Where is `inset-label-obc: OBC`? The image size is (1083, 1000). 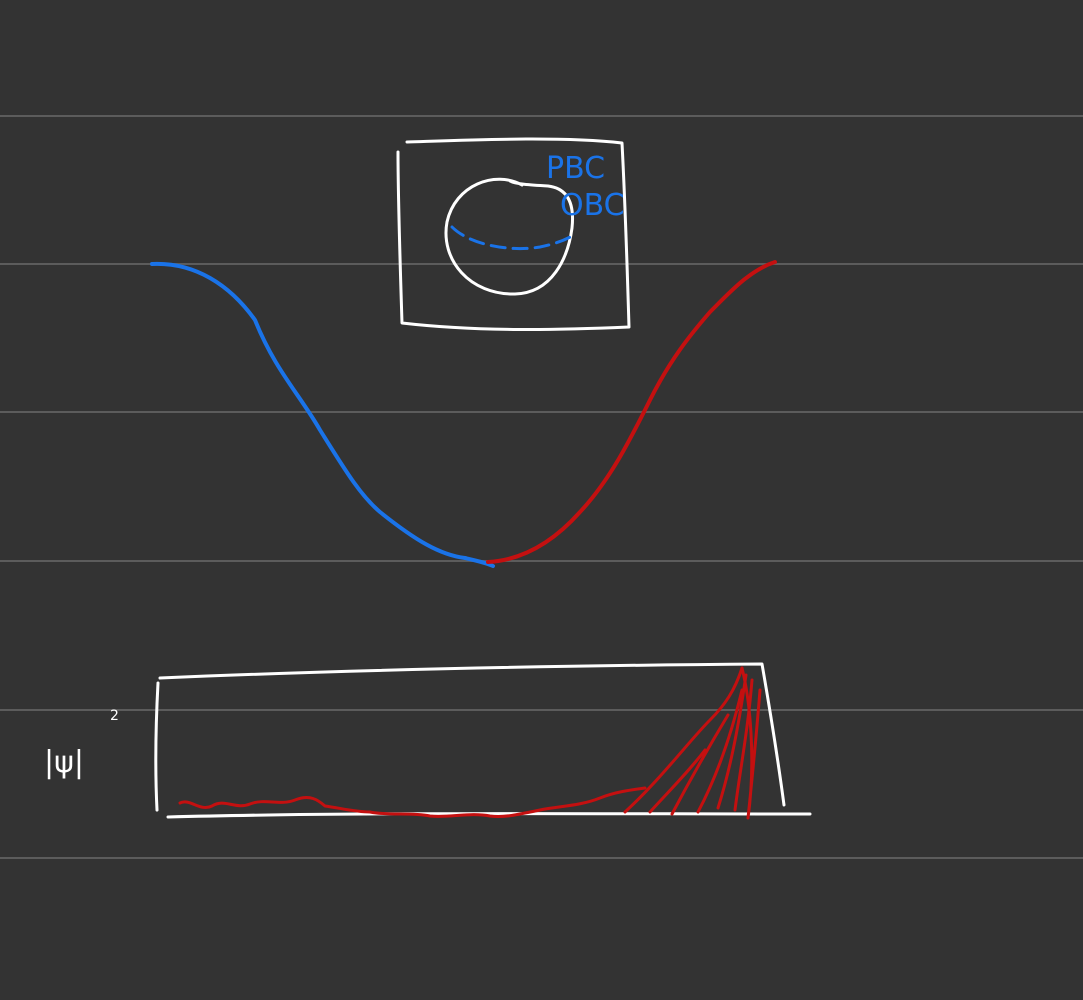 inset-label-obc: OBC is located at coordinates (592, 205).